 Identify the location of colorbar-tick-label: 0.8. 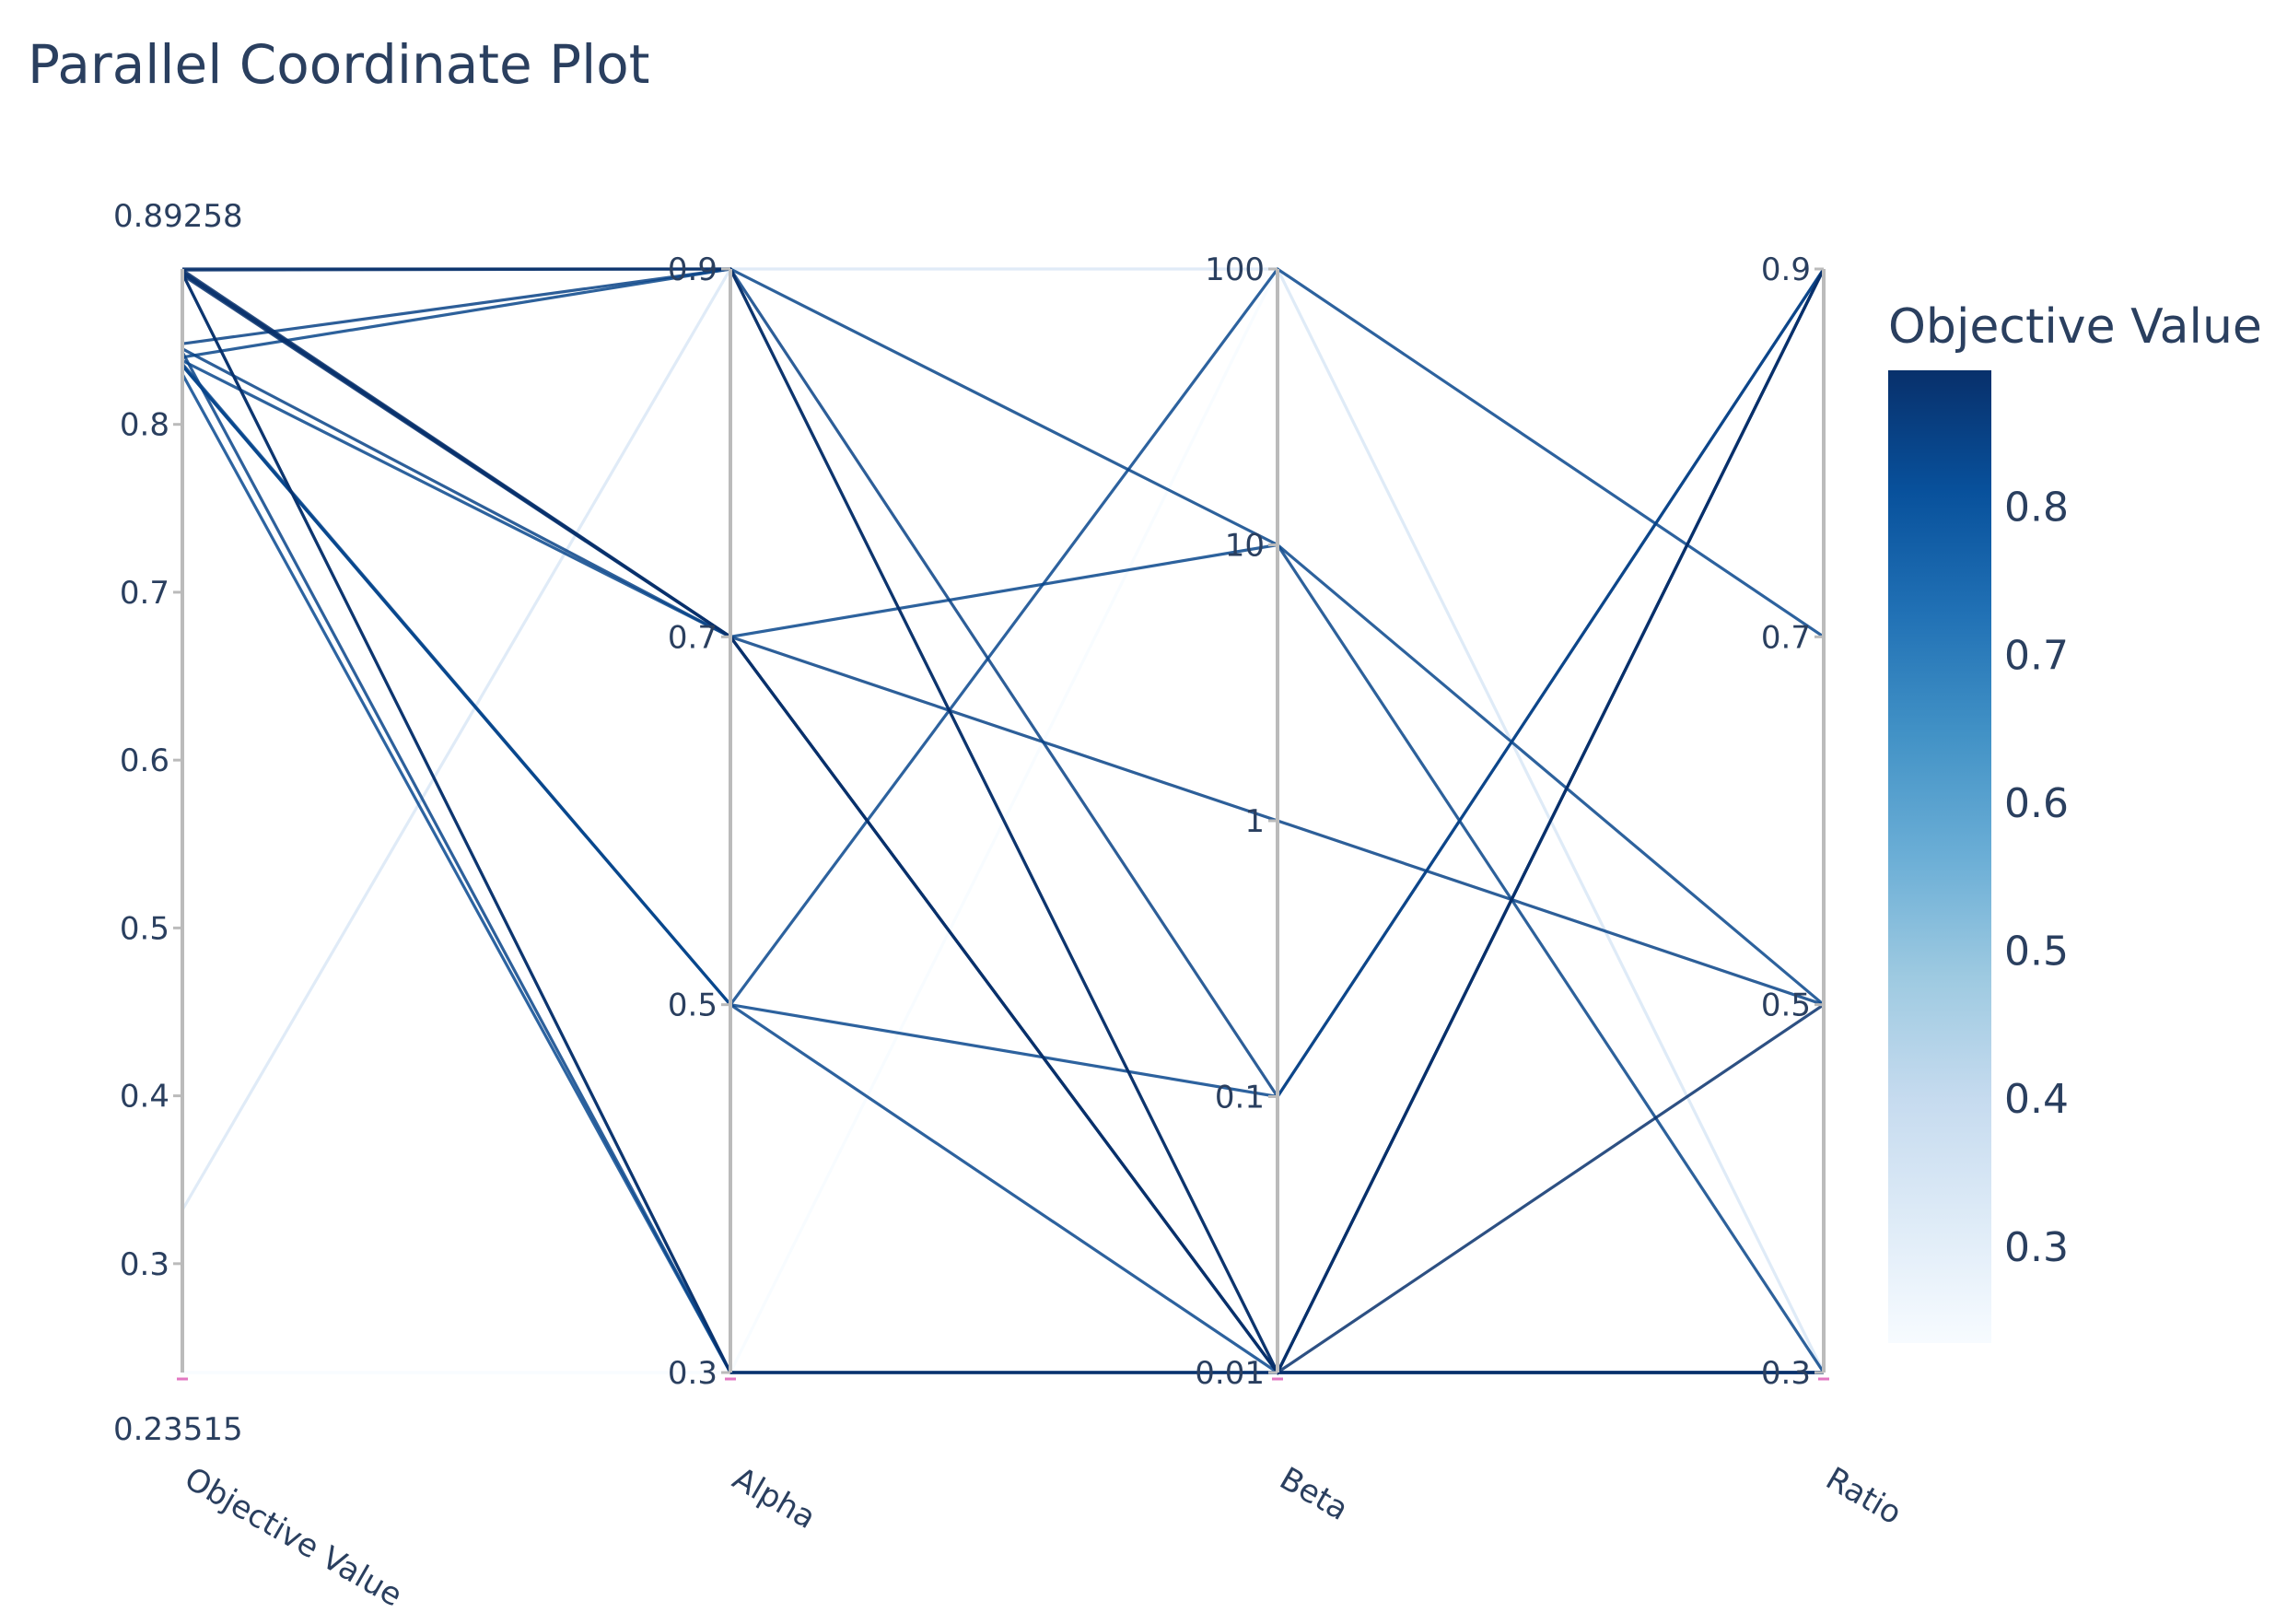
(2037, 509).